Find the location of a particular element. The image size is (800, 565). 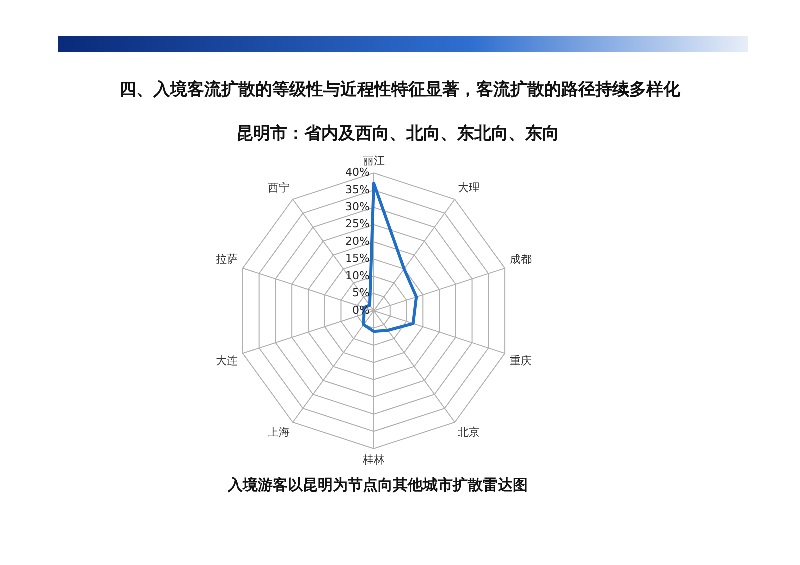

y-tick-label: 30% is located at coordinates (358, 207).